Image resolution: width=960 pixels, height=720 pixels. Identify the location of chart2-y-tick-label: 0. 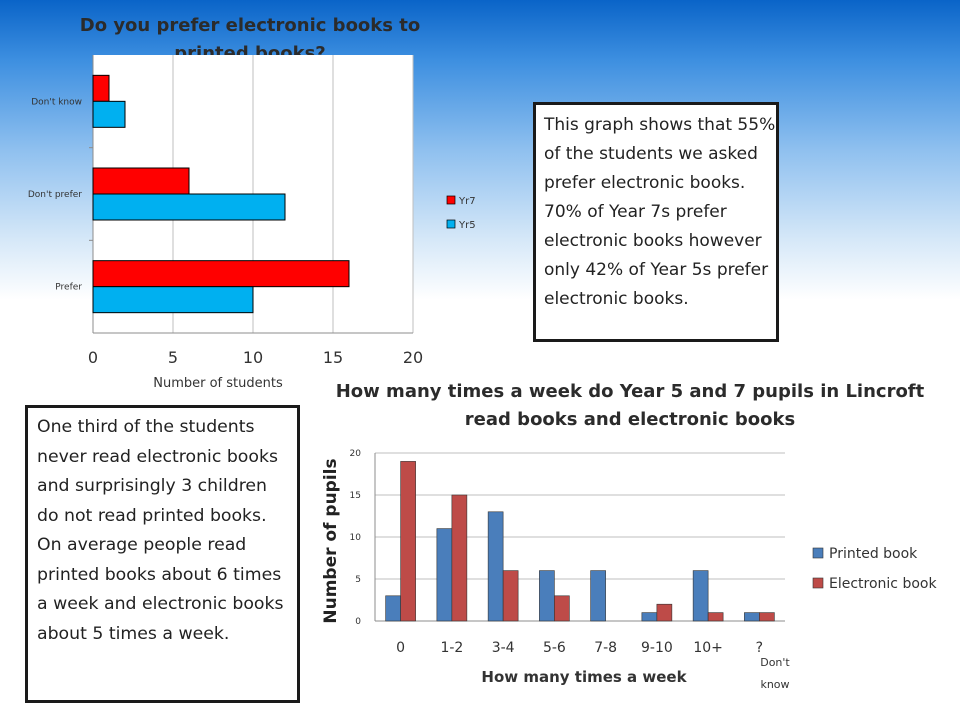
(358, 622).